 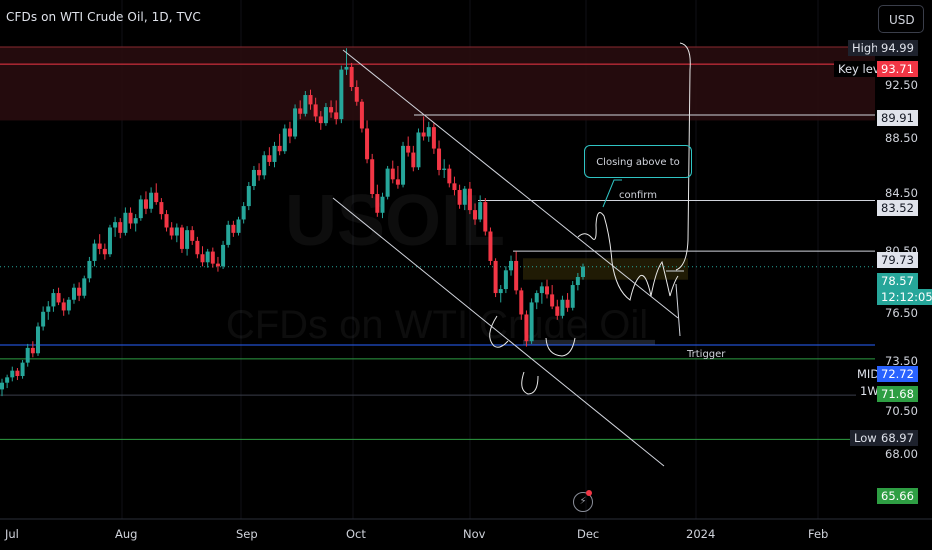 What do you see at coordinates (897, 69) in the screenshot?
I see `key-level-price-label: 93.71` at bounding box center [897, 69].